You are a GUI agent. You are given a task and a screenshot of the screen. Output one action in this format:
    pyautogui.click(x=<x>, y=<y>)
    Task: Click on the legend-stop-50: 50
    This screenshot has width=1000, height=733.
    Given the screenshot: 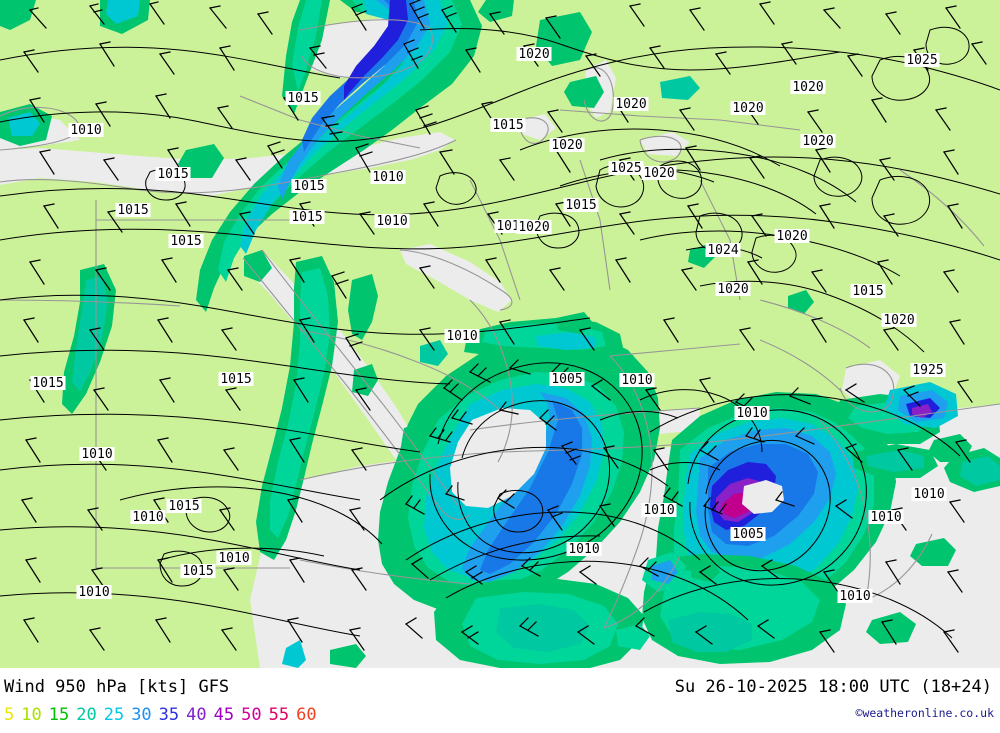 What is the action you would take?
    pyautogui.click(x=251, y=715)
    